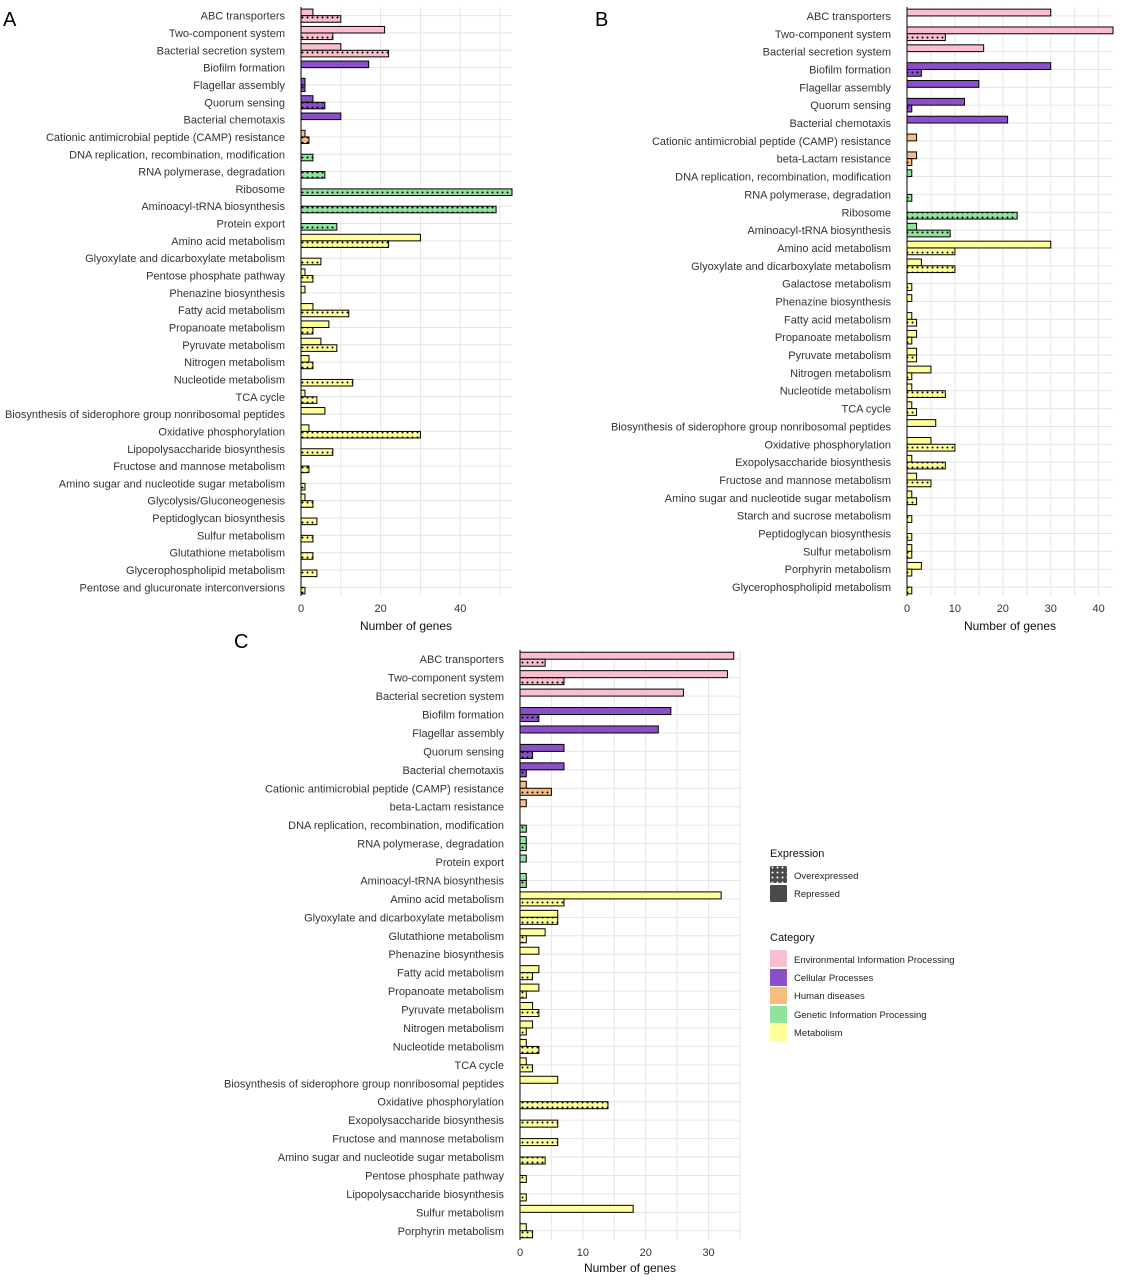  I want to click on panel-a-bar-overexpressed-two-component-system, so click(317, 36).